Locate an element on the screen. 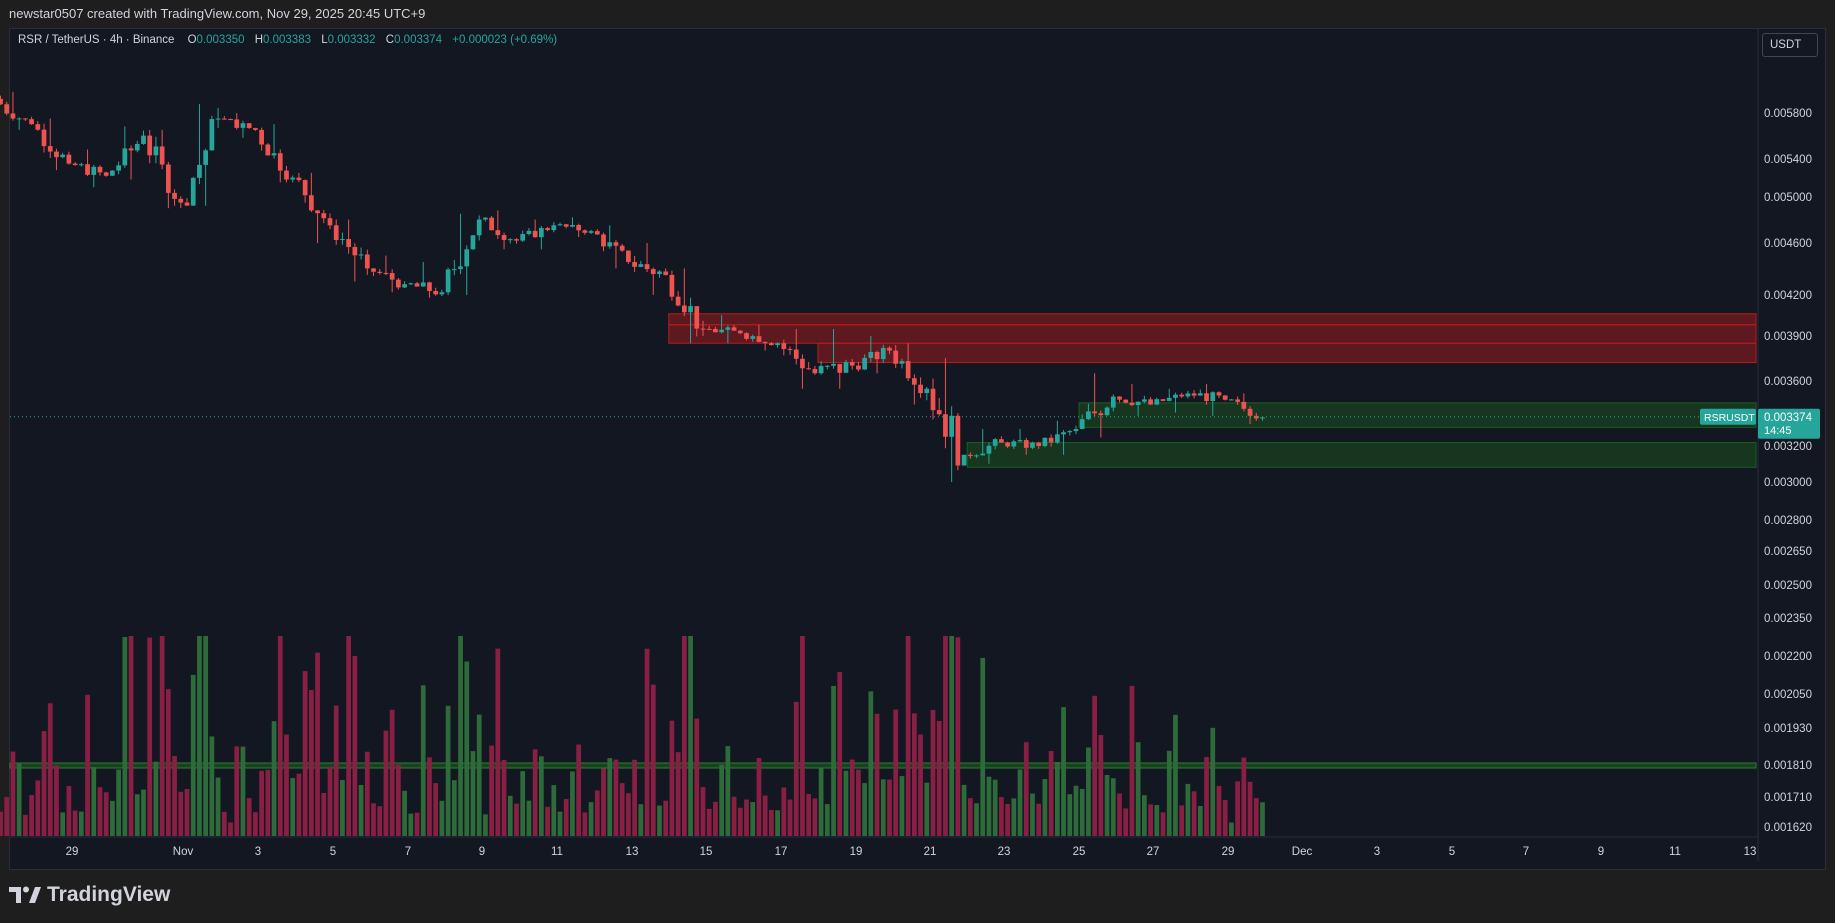  y-tick-label: 0.002800 is located at coordinates (1788, 521).